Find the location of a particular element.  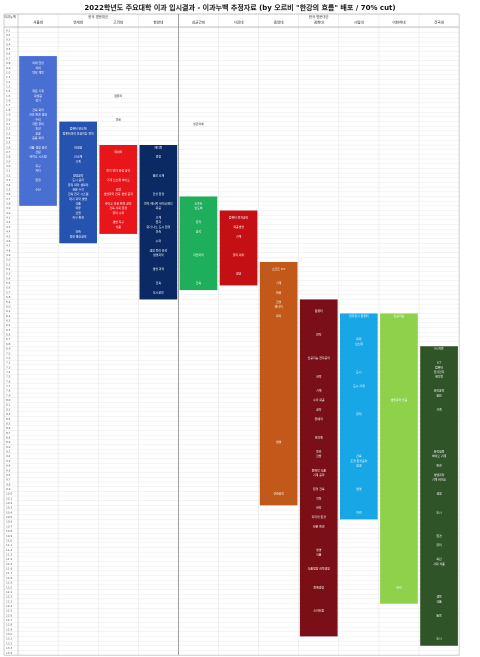

row-label: 8.3 is located at coordinates (8, 414).